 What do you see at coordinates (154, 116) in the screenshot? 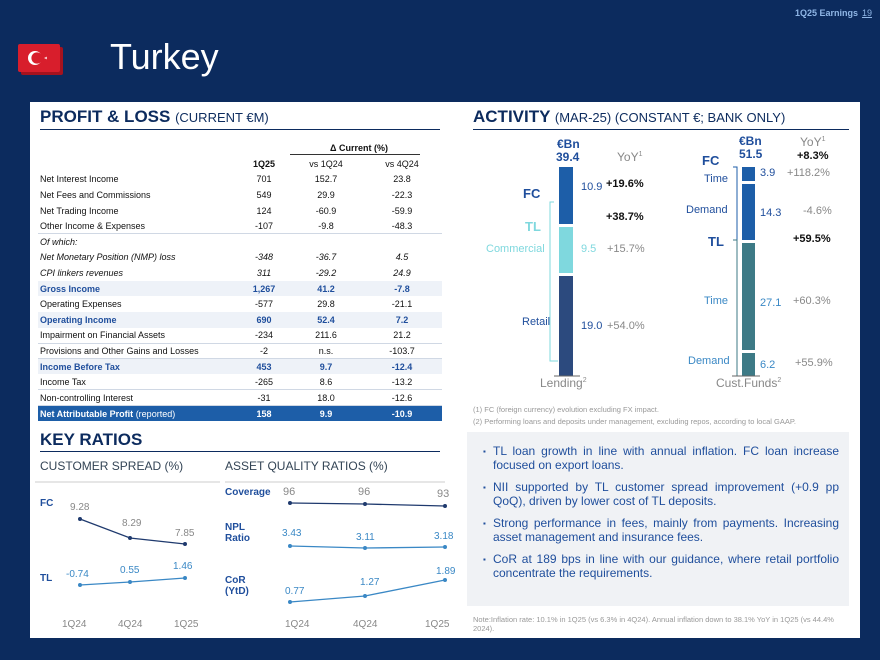
I see `pl-title: PROFIT & LOSS (CURRENT €M)` at bounding box center [154, 116].